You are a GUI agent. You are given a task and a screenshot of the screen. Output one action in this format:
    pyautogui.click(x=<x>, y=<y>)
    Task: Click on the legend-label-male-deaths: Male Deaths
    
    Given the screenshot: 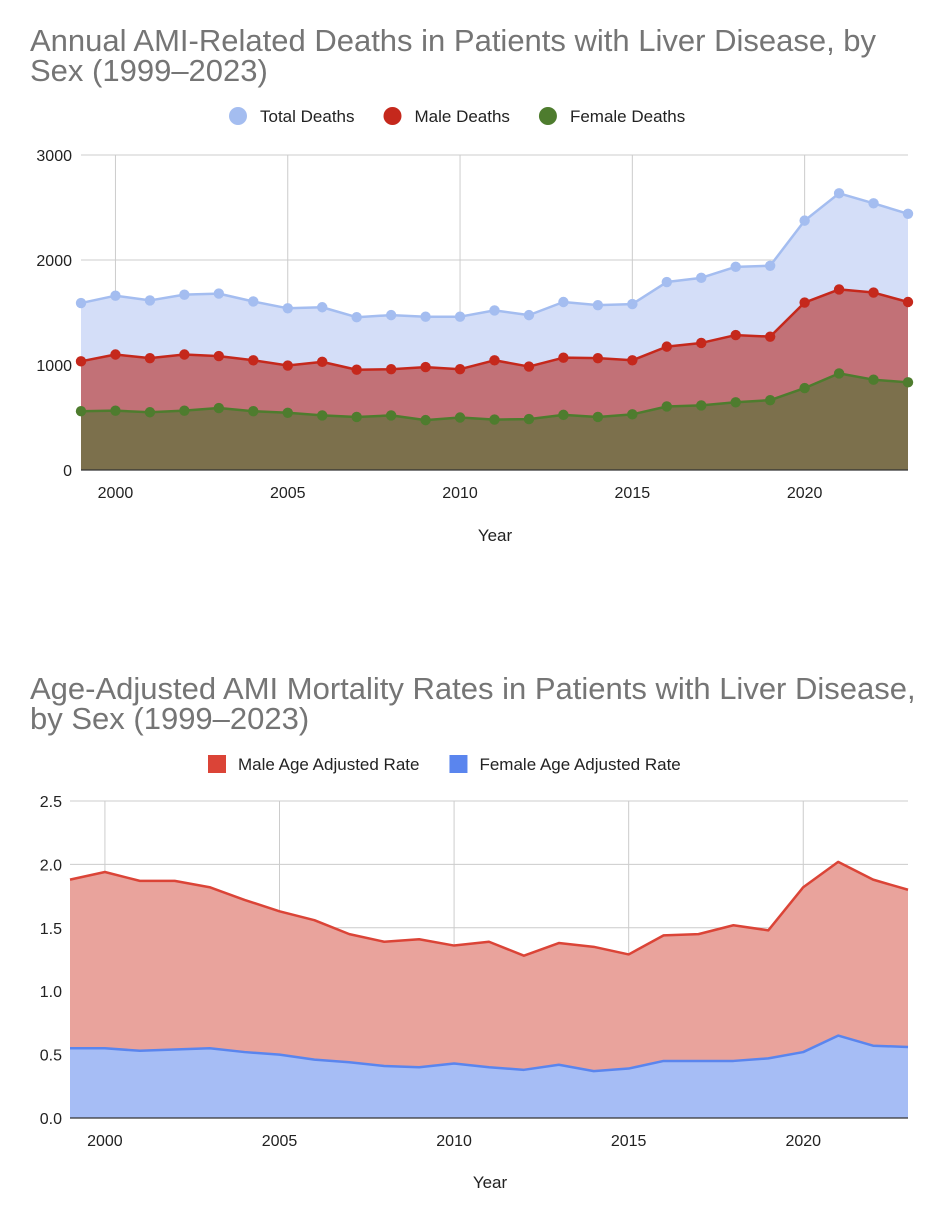 What is the action you would take?
    pyautogui.click(x=462, y=116)
    